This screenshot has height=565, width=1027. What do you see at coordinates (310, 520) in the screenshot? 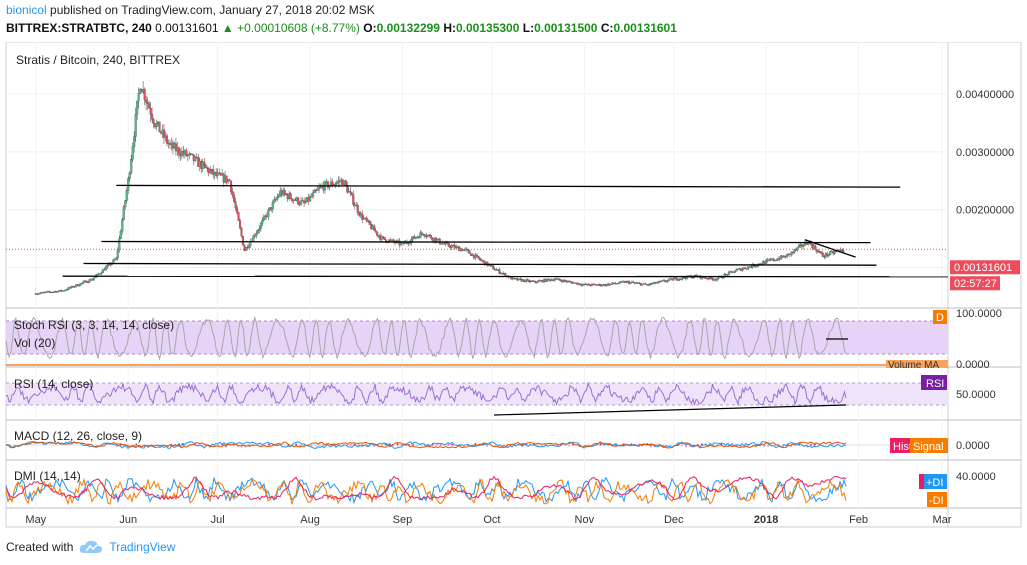
I see `time-label: Aug` at bounding box center [310, 520].